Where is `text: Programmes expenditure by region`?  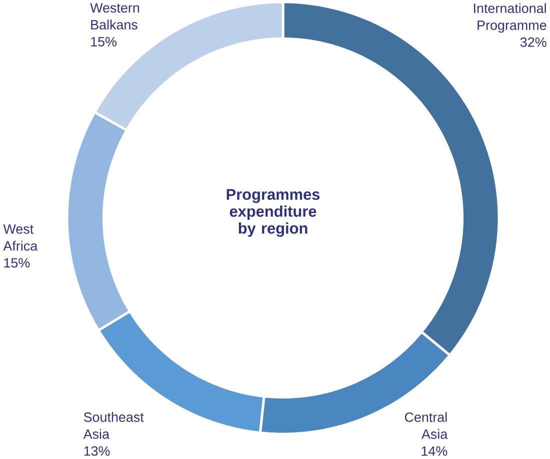
text: Programmes expenditure by region is located at coordinates (273, 213).